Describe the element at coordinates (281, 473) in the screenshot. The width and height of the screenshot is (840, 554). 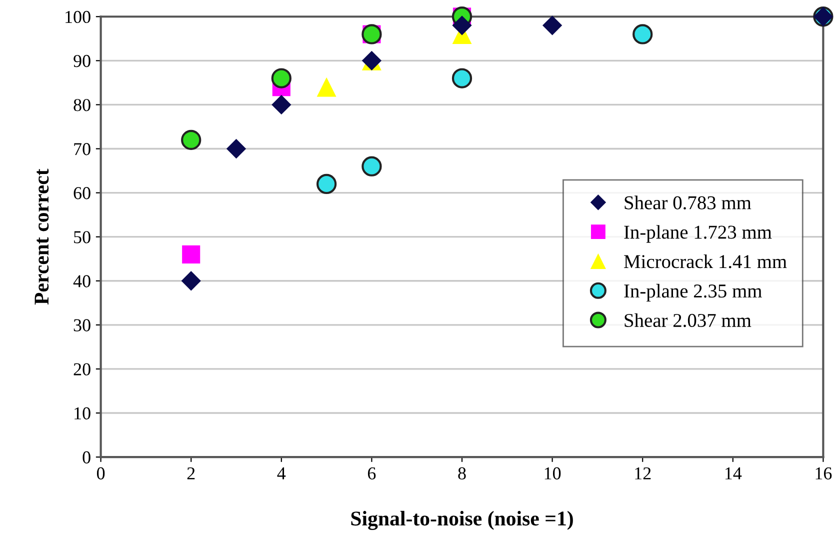
I see `x-tick-label: 4` at that location.